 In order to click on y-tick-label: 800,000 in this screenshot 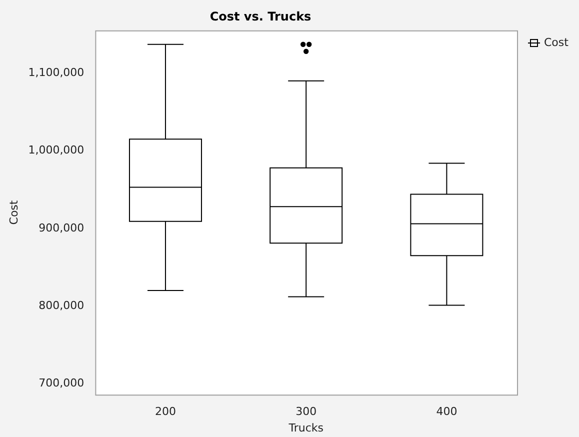, I will do `click(61, 305)`.